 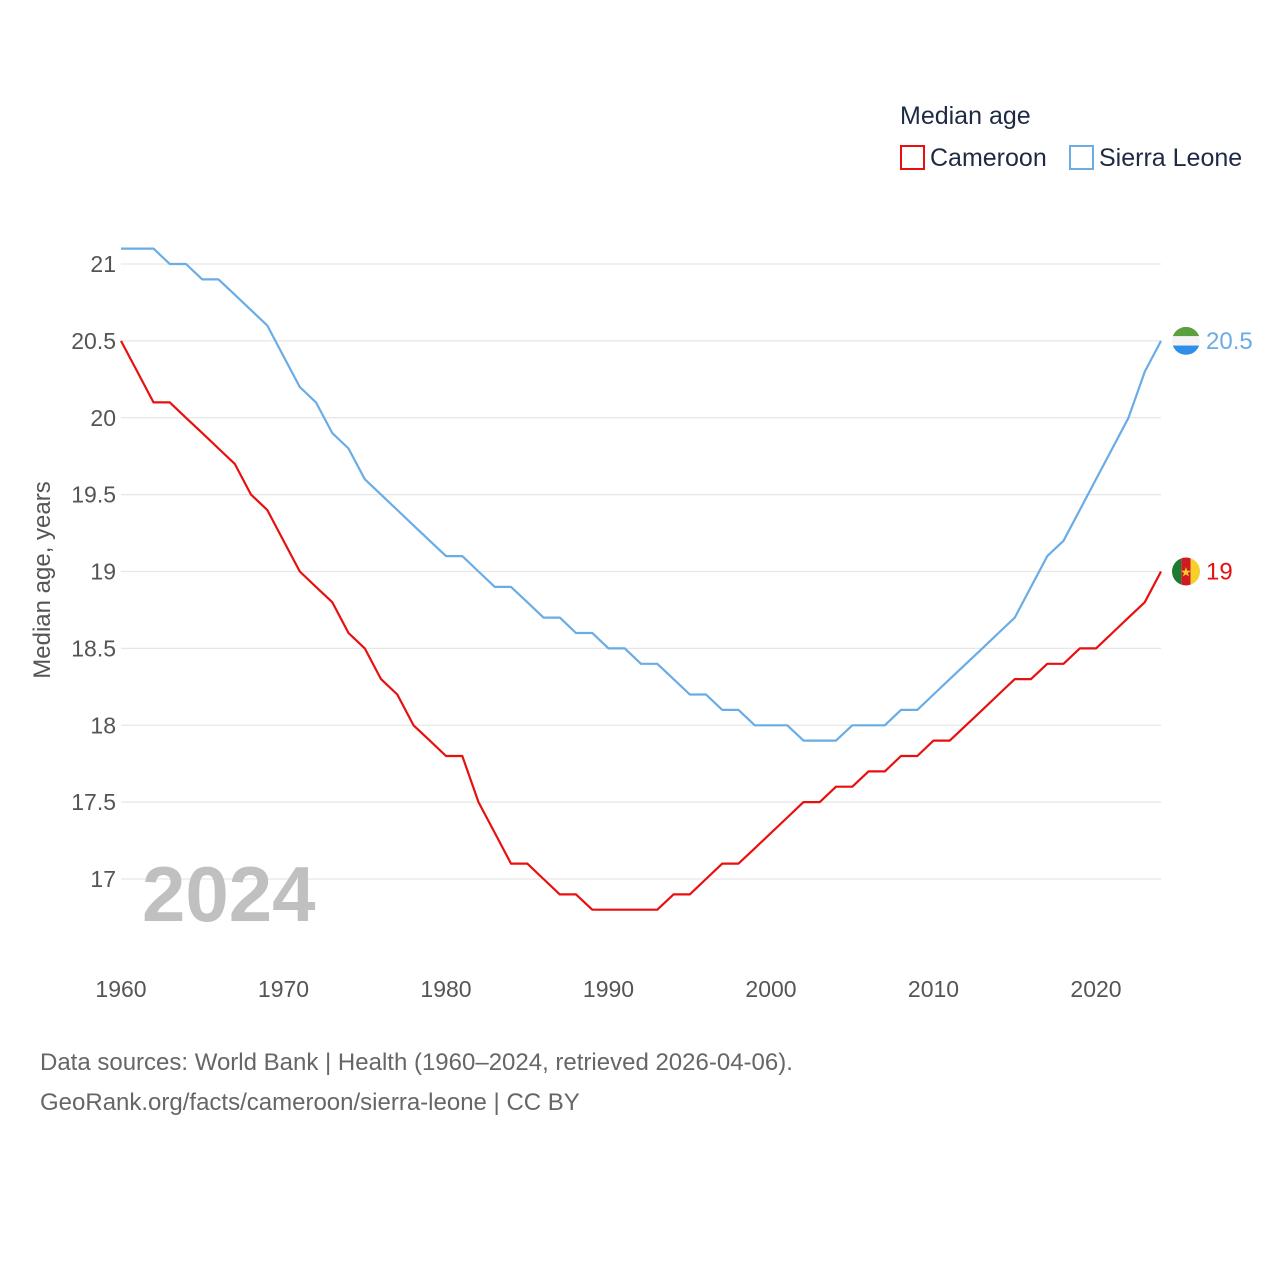 What do you see at coordinates (1170, 158) in the screenshot?
I see `legend-label-sierra-leone: Sierra Leone` at bounding box center [1170, 158].